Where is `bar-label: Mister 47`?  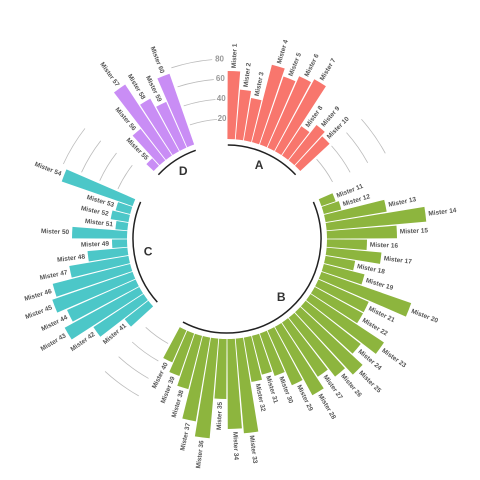
bar-label: Mister 47 is located at coordinates (53, 275).